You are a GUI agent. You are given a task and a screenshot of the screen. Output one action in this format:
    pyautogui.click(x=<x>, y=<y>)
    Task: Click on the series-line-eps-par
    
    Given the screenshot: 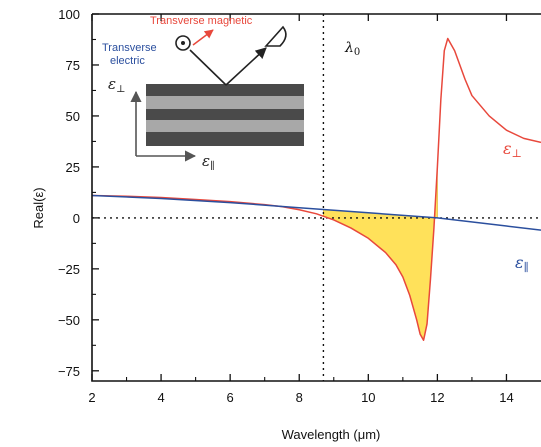 What is the action you would take?
    pyautogui.click(x=316, y=212)
    